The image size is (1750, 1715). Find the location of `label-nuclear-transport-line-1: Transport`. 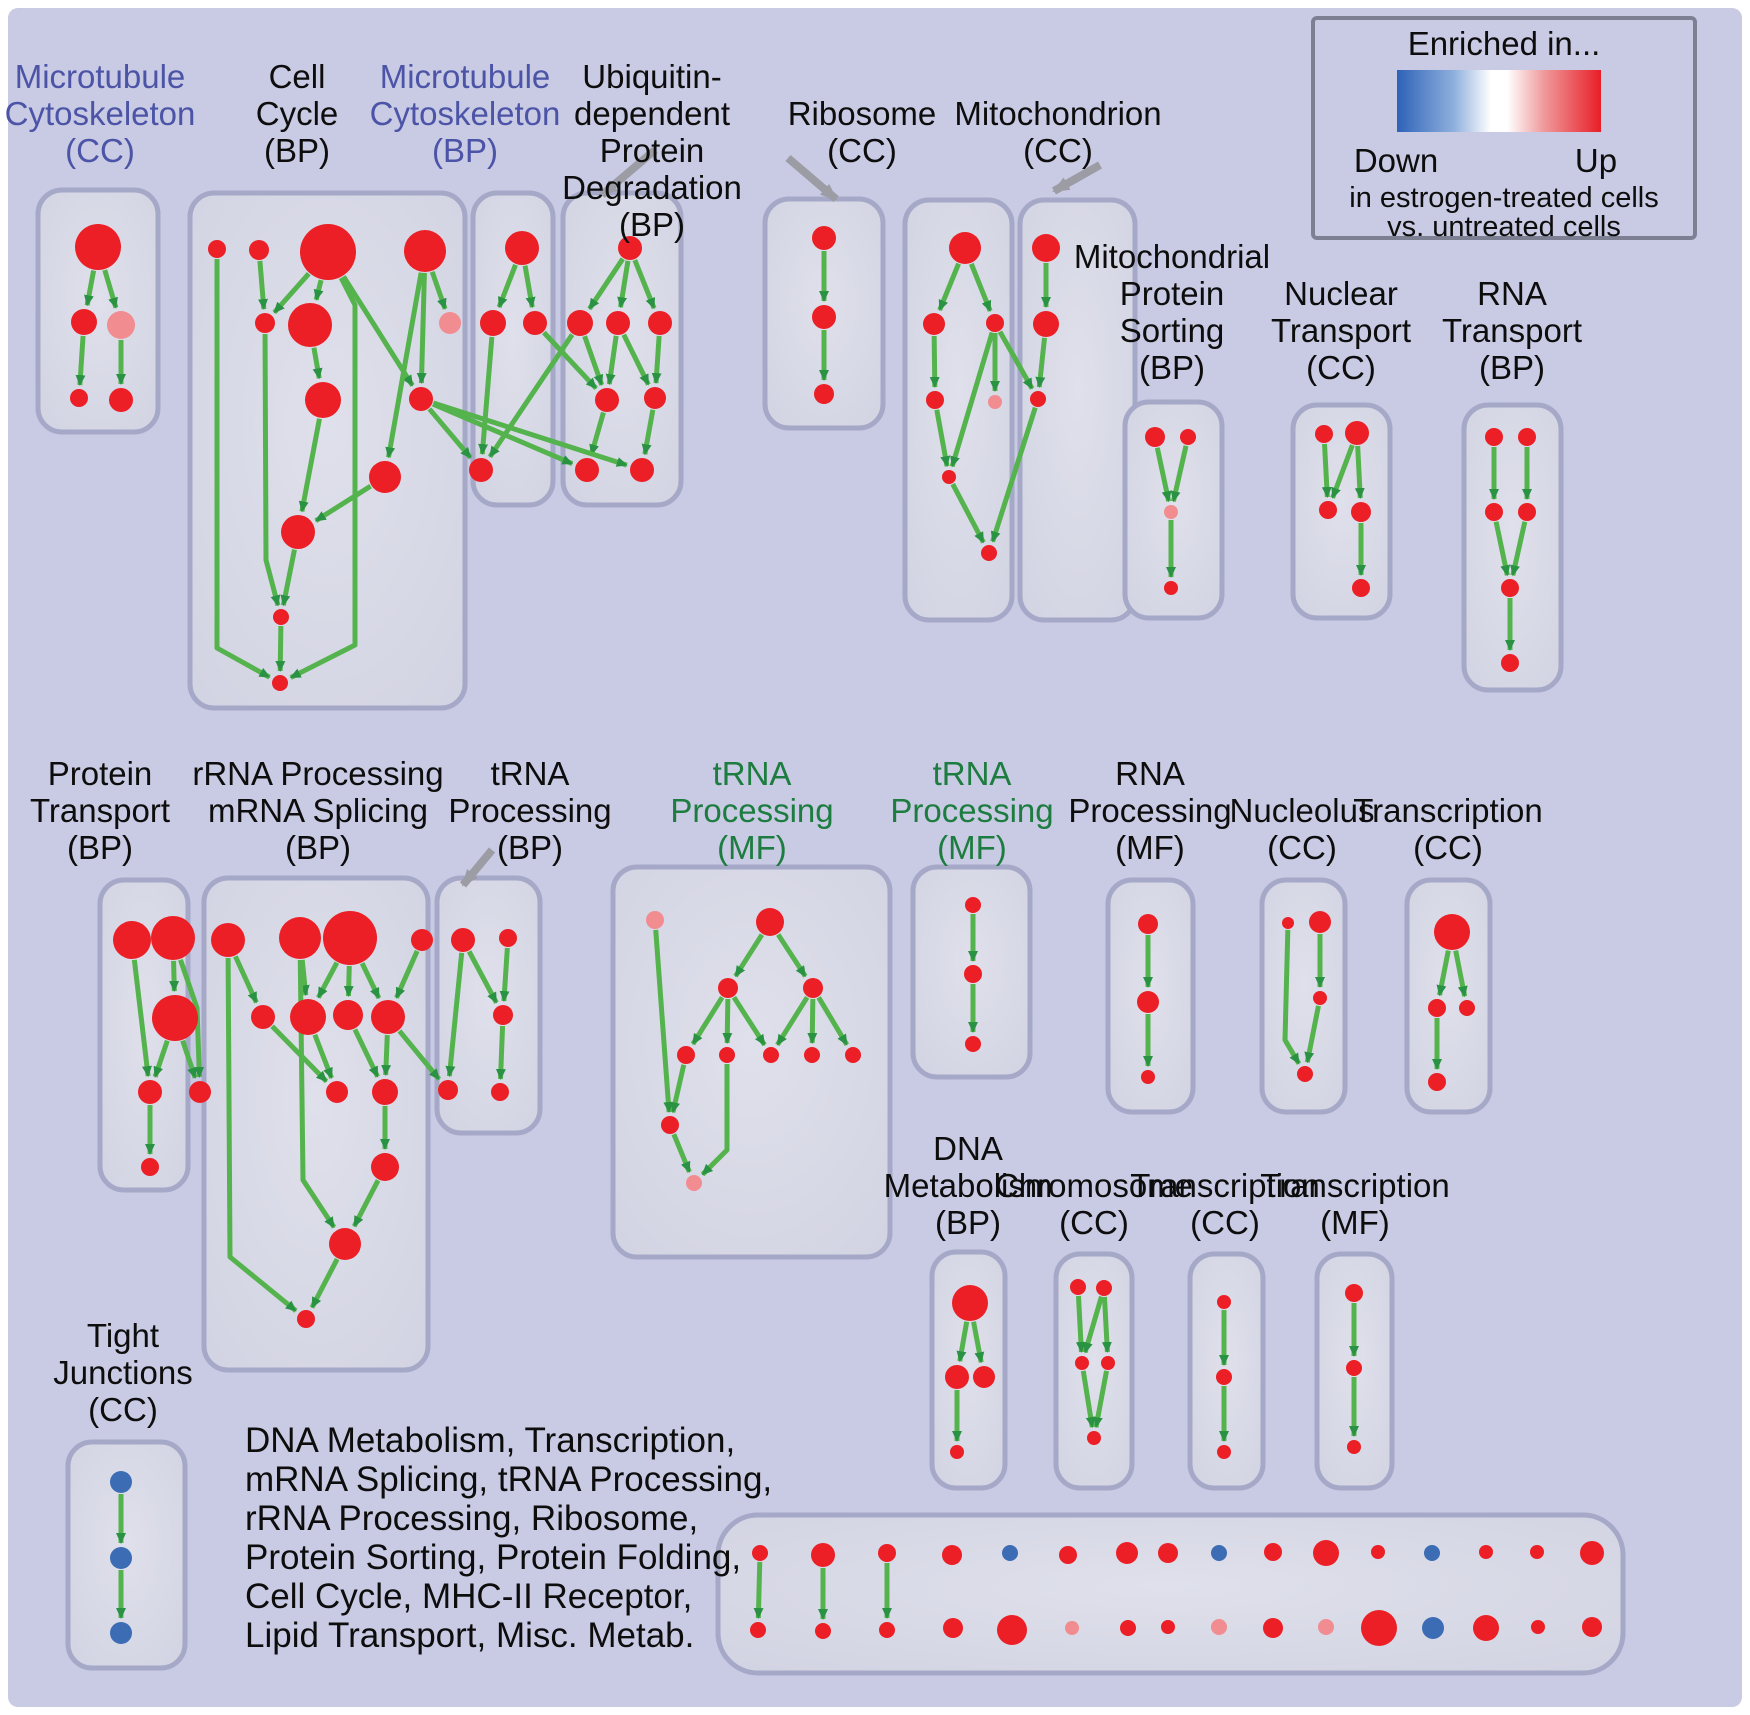

label-nuclear-transport-line-1: Transport is located at coordinates (1341, 330).